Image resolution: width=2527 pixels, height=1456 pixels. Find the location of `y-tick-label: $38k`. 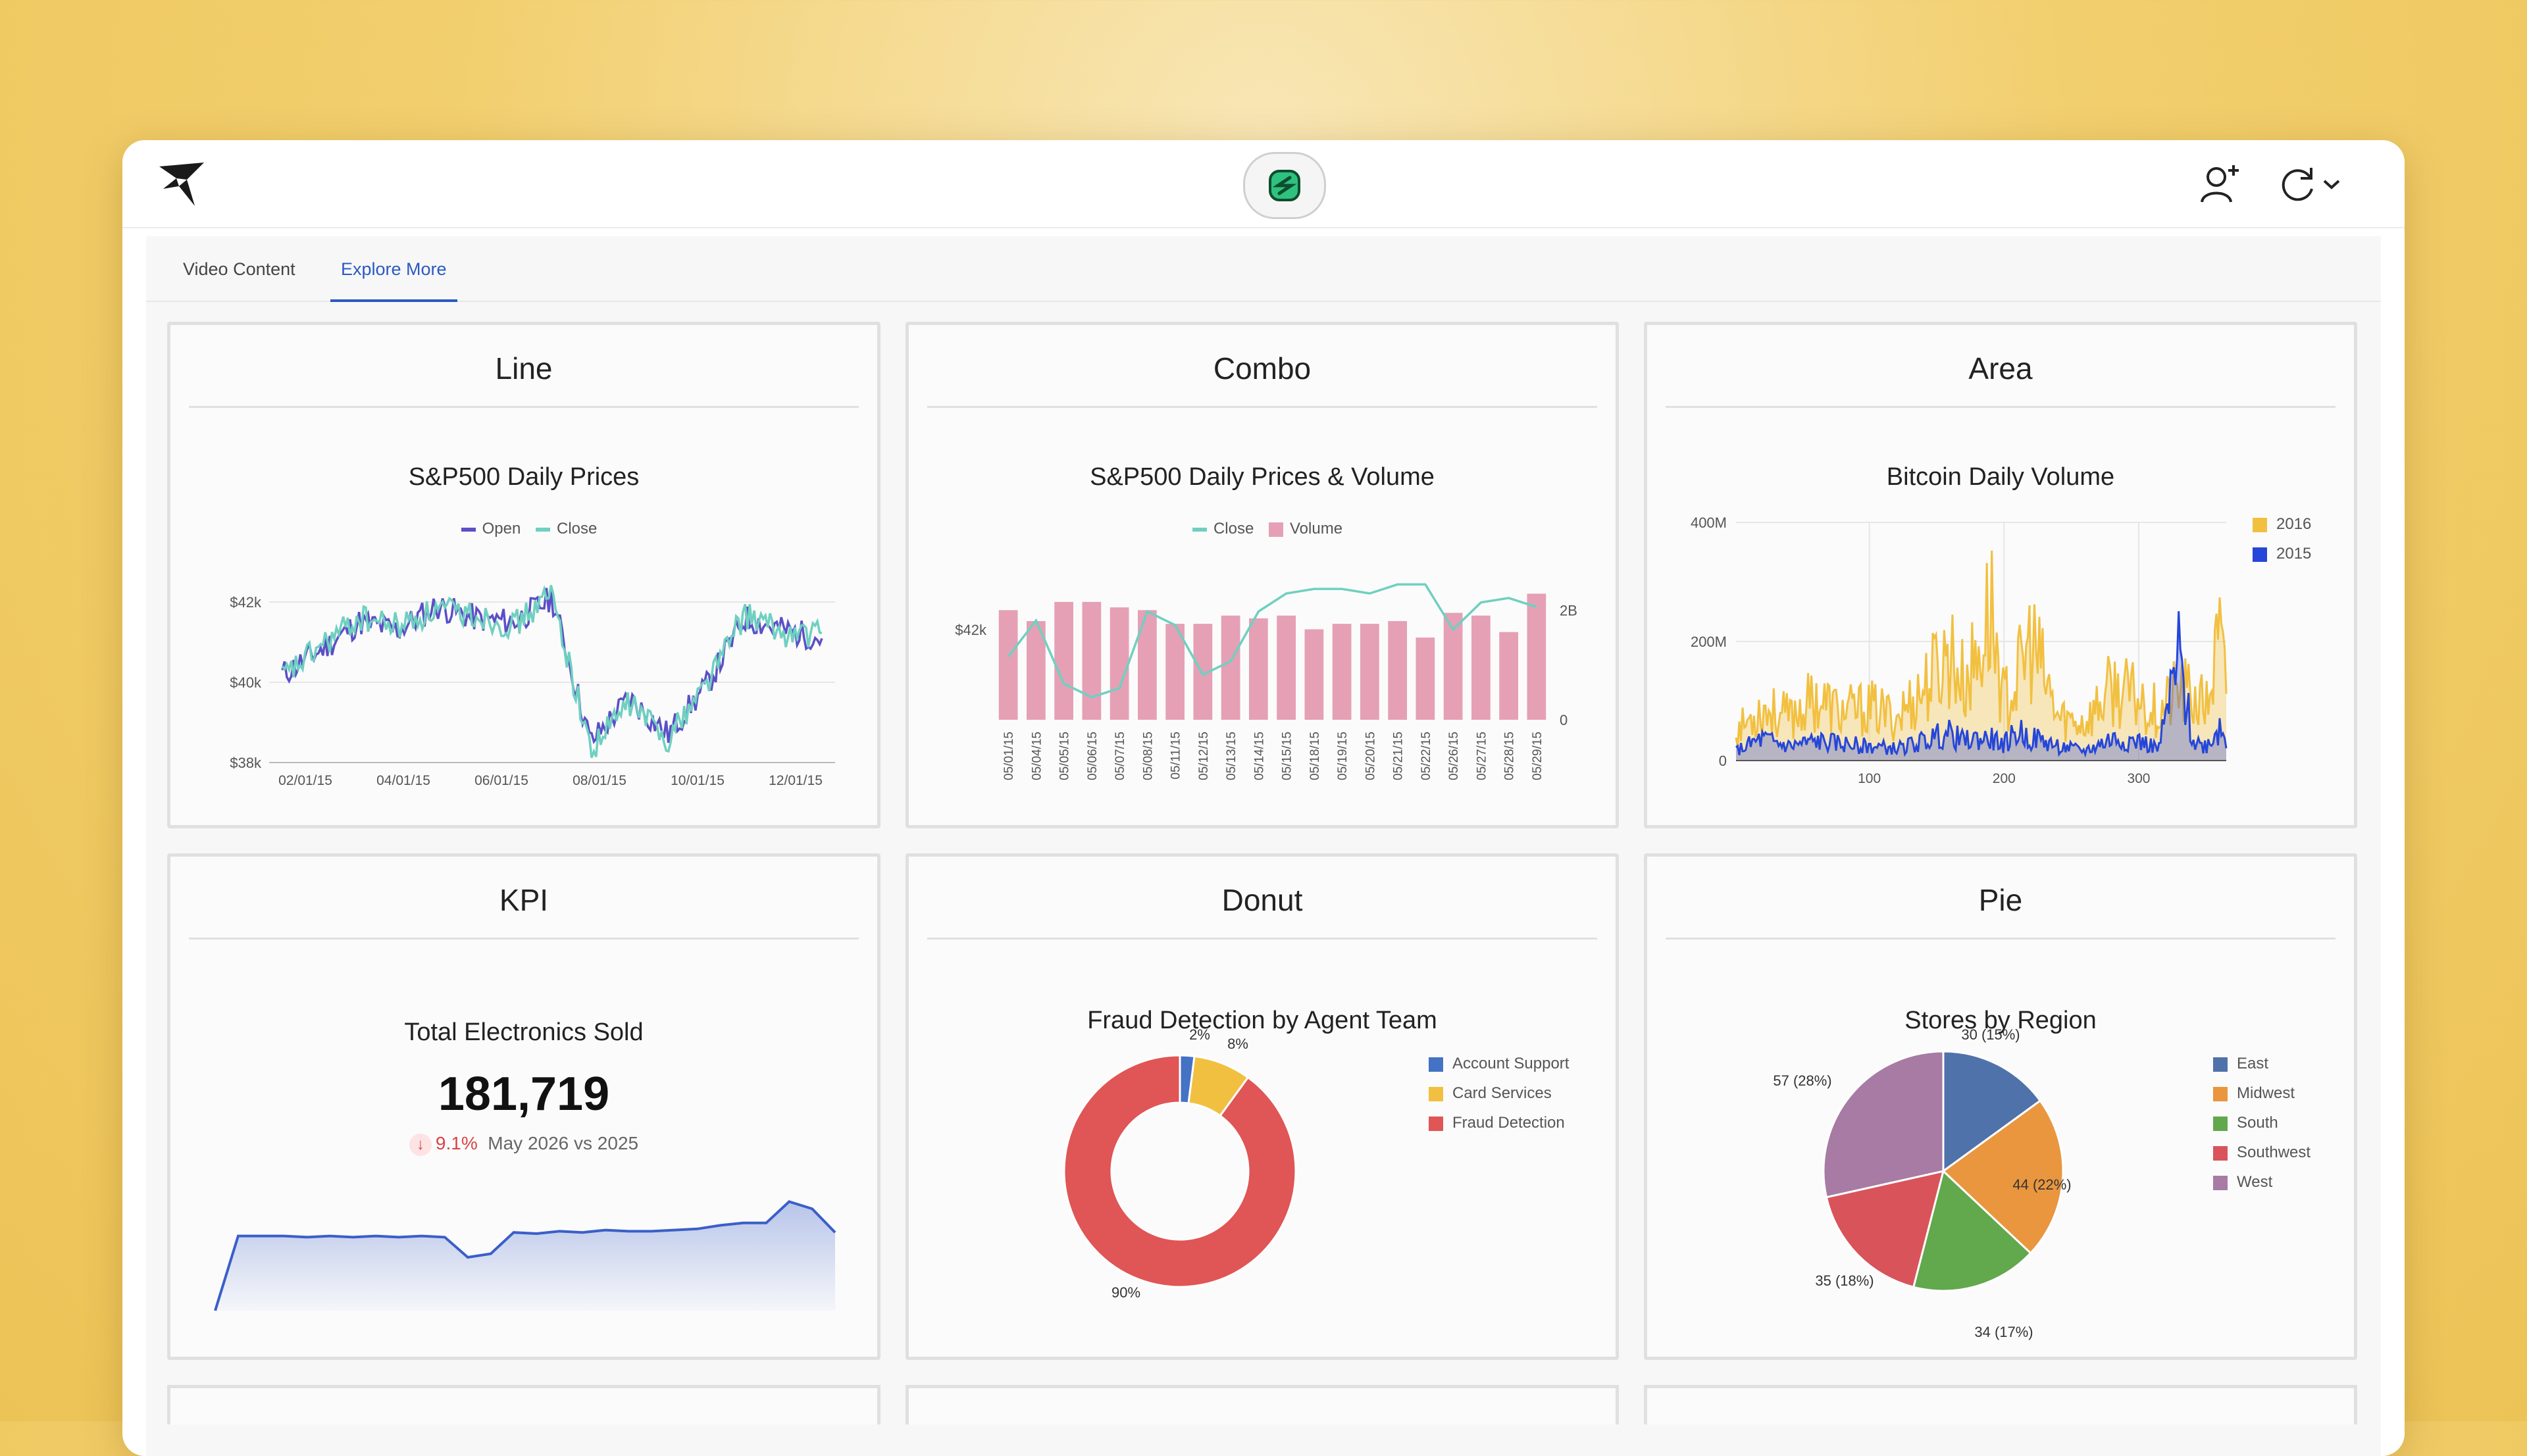

y-tick-label: $38k is located at coordinates (246, 763).